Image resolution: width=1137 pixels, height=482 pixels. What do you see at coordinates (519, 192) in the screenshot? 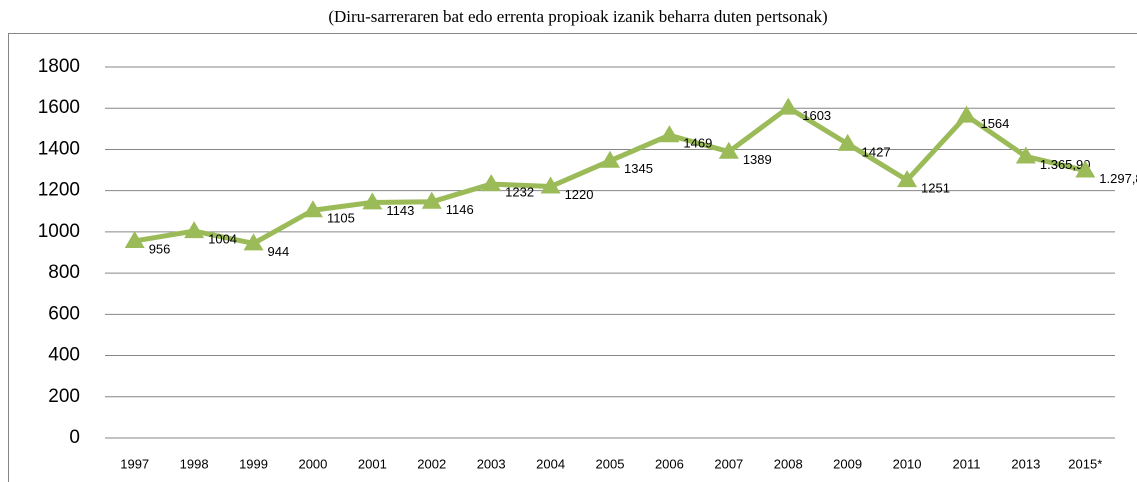
I see `data-label: 1232` at bounding box center [519, 192].